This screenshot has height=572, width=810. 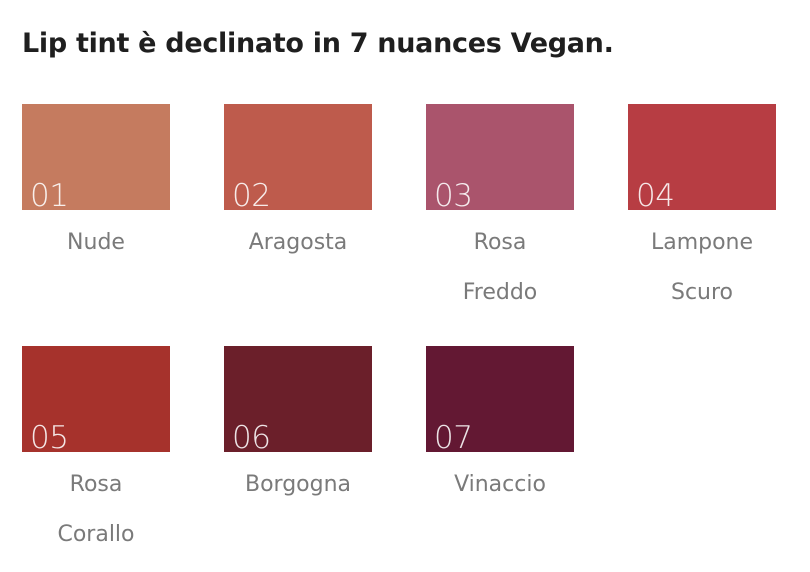 I want to click on shade-number: 07, so click(x=453, y=438).